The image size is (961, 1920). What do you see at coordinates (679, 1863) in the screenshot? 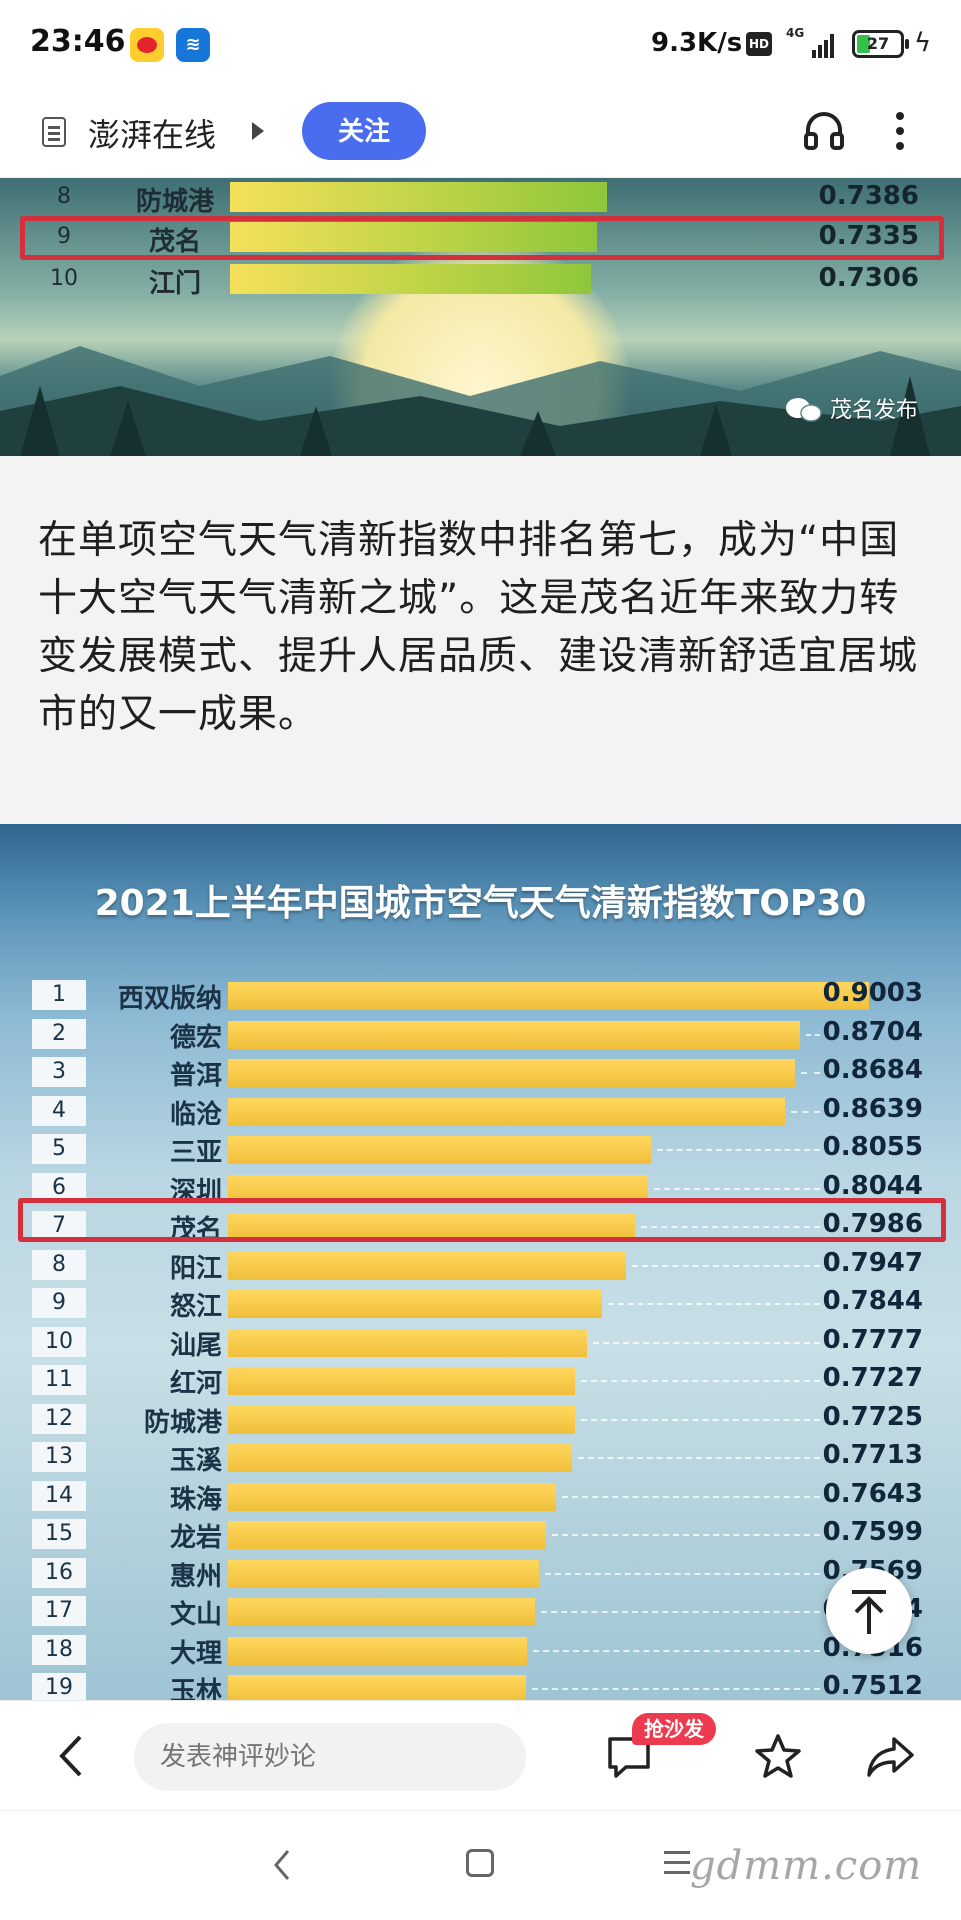
I see `nav-menu-icon` at bounding box center [679, 1863].